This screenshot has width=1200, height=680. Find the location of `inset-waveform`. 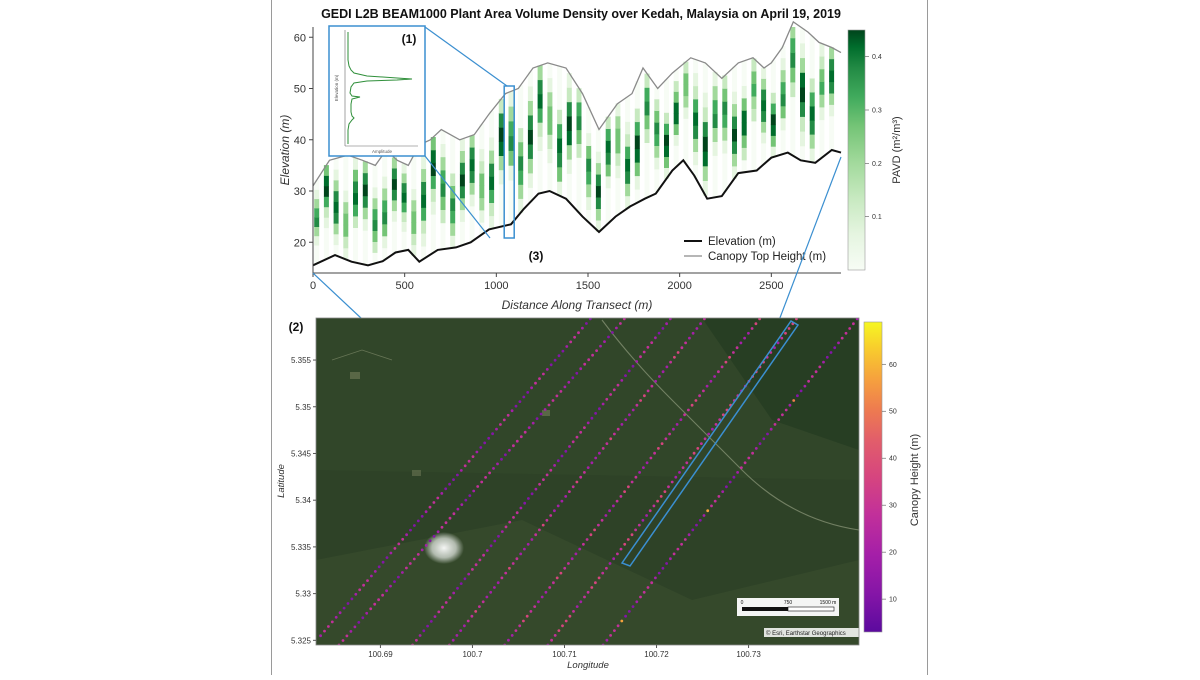

inset-waveform is located at coordinates (380, 88).